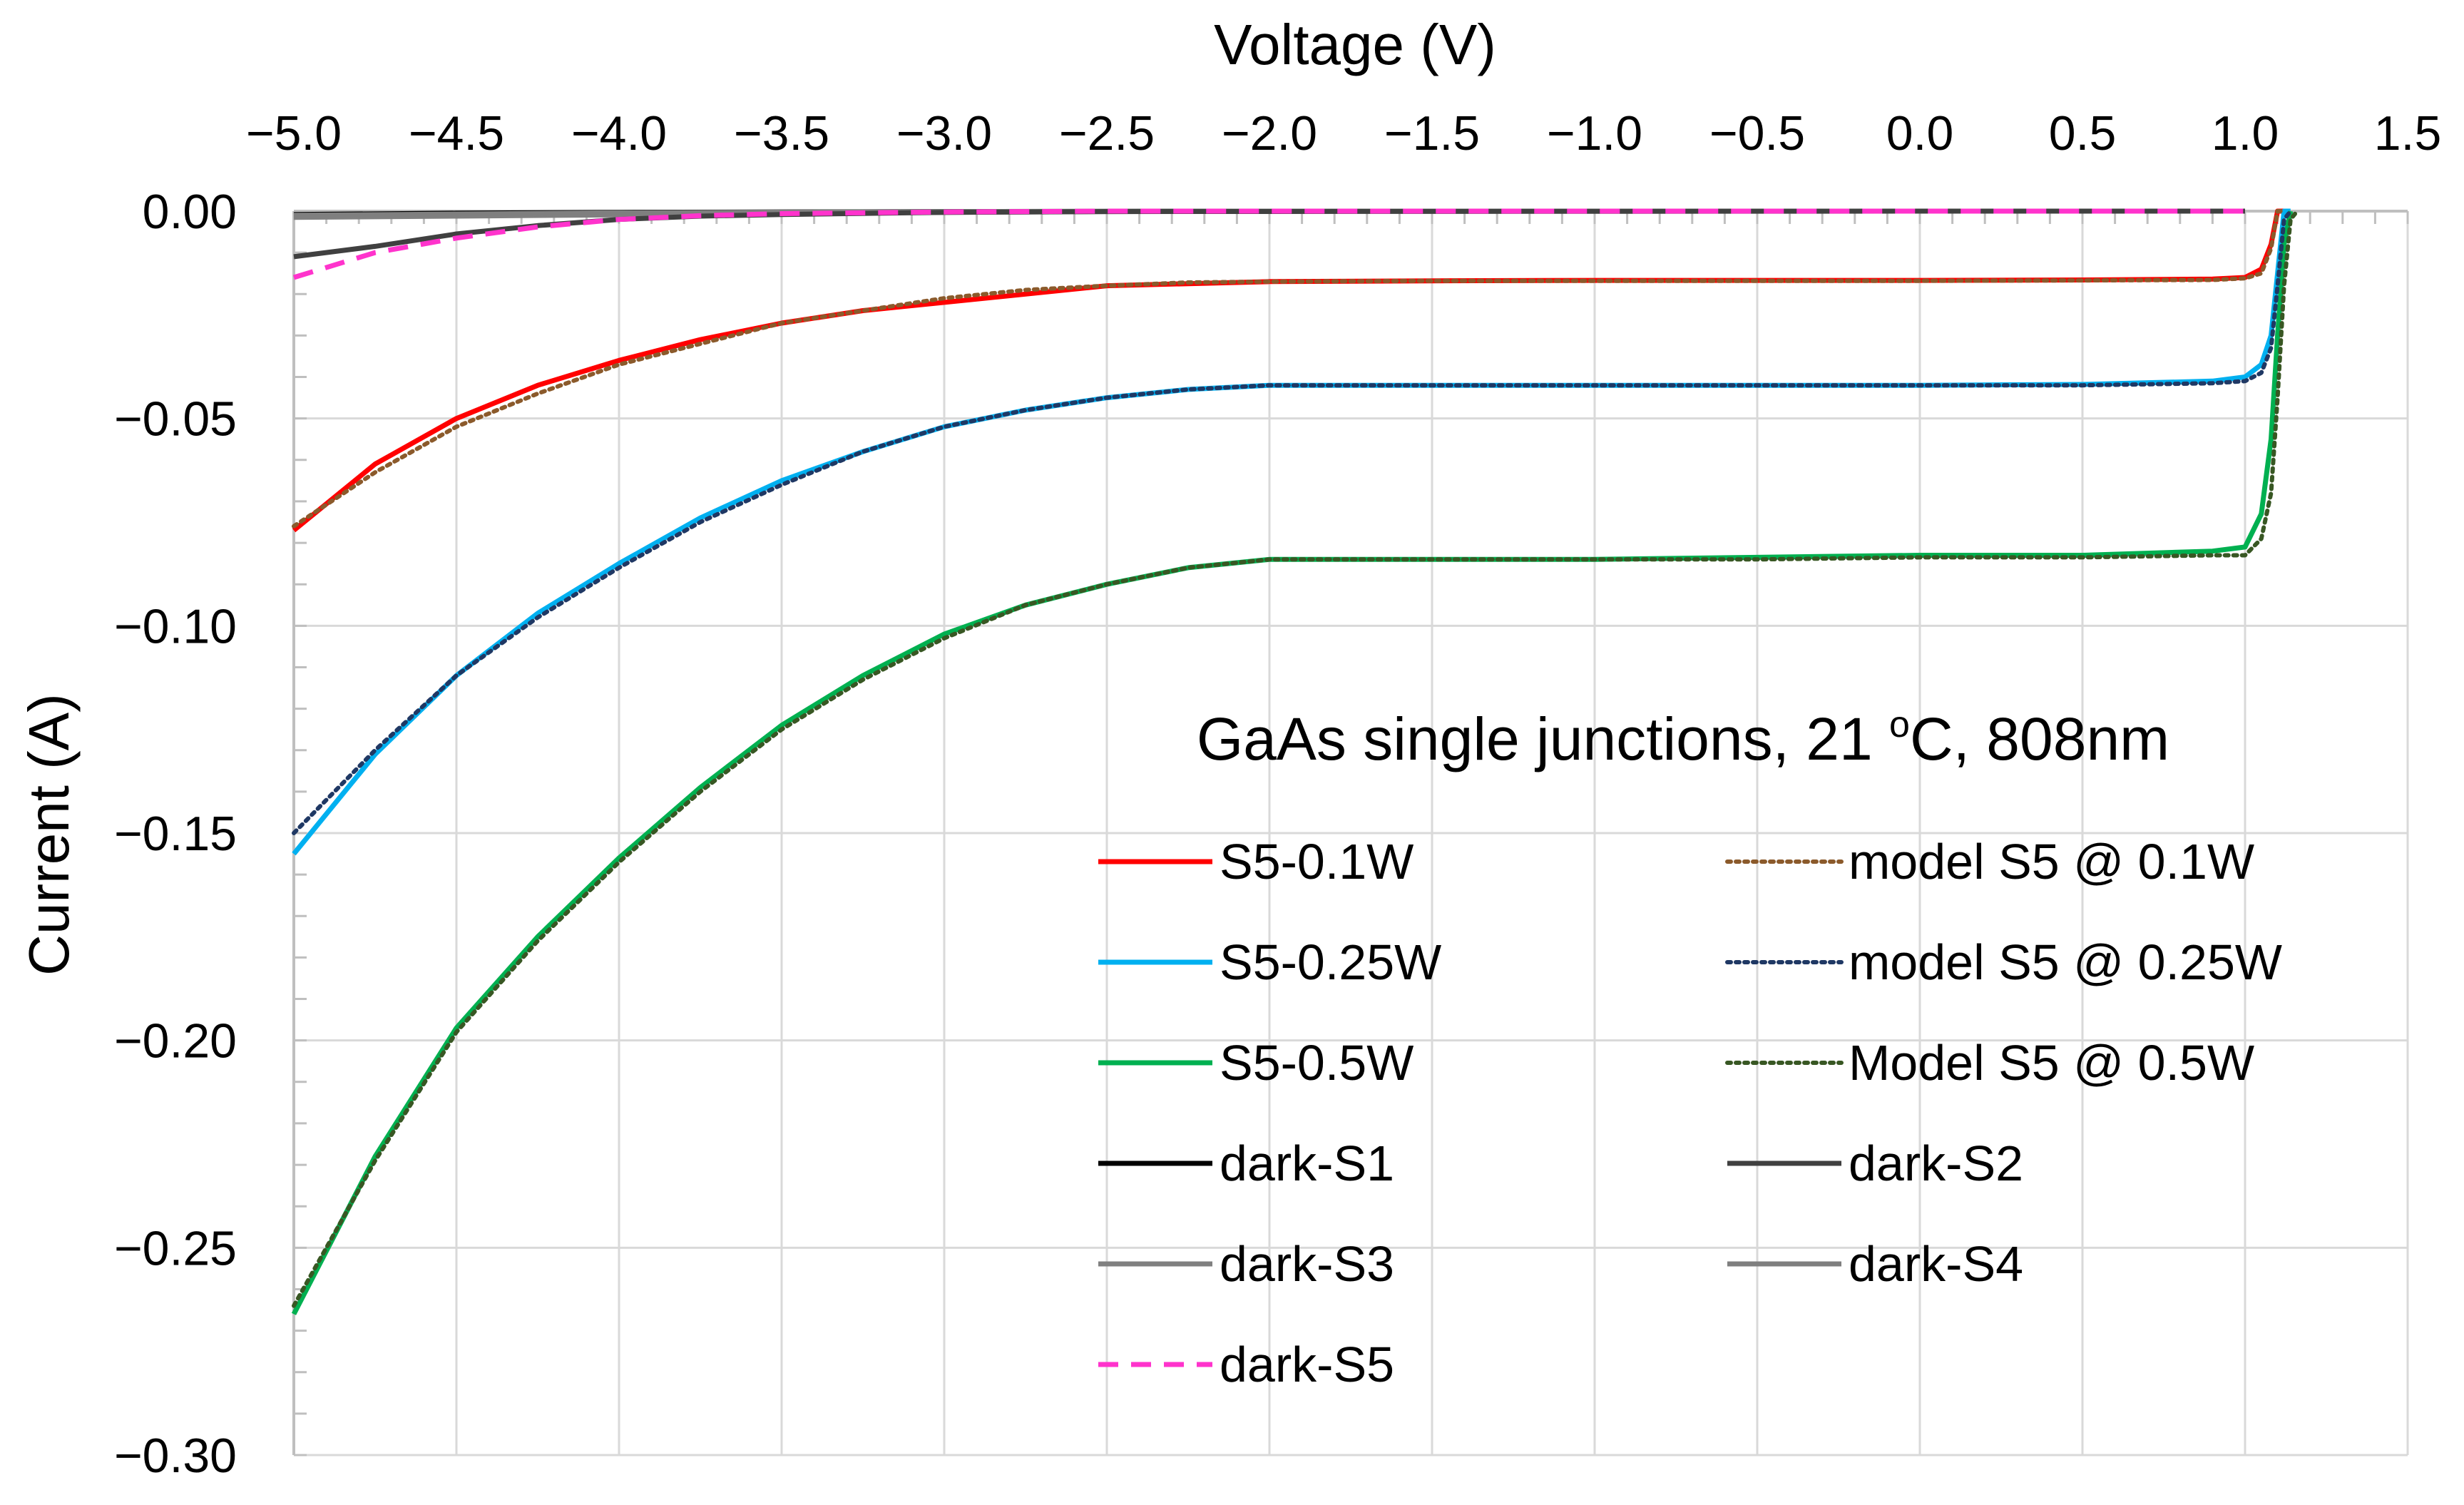  Describe the element at coordinates (2066, 962) in the screenshot. I see `legend-label-model-025w: model S5 @ 0.25W` at that location.